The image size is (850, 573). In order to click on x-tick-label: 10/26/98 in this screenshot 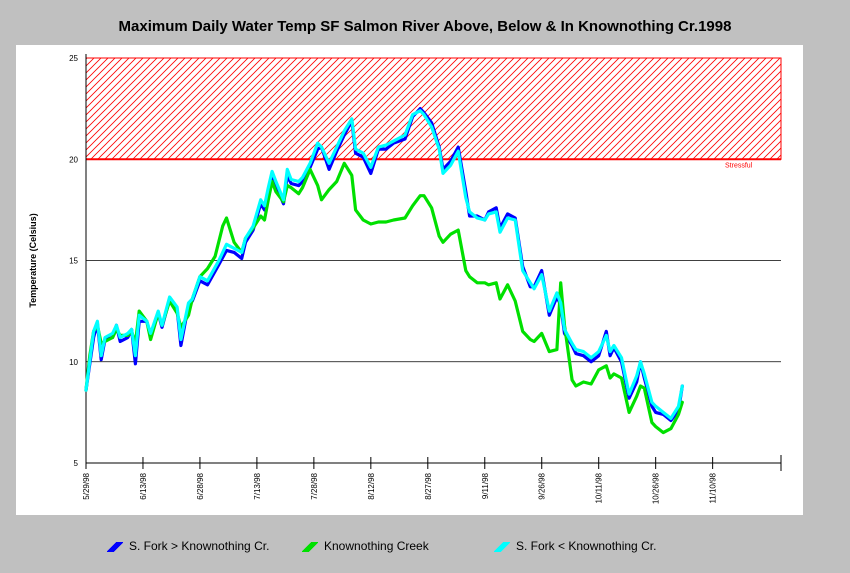, I will do `click(656, 488)`.